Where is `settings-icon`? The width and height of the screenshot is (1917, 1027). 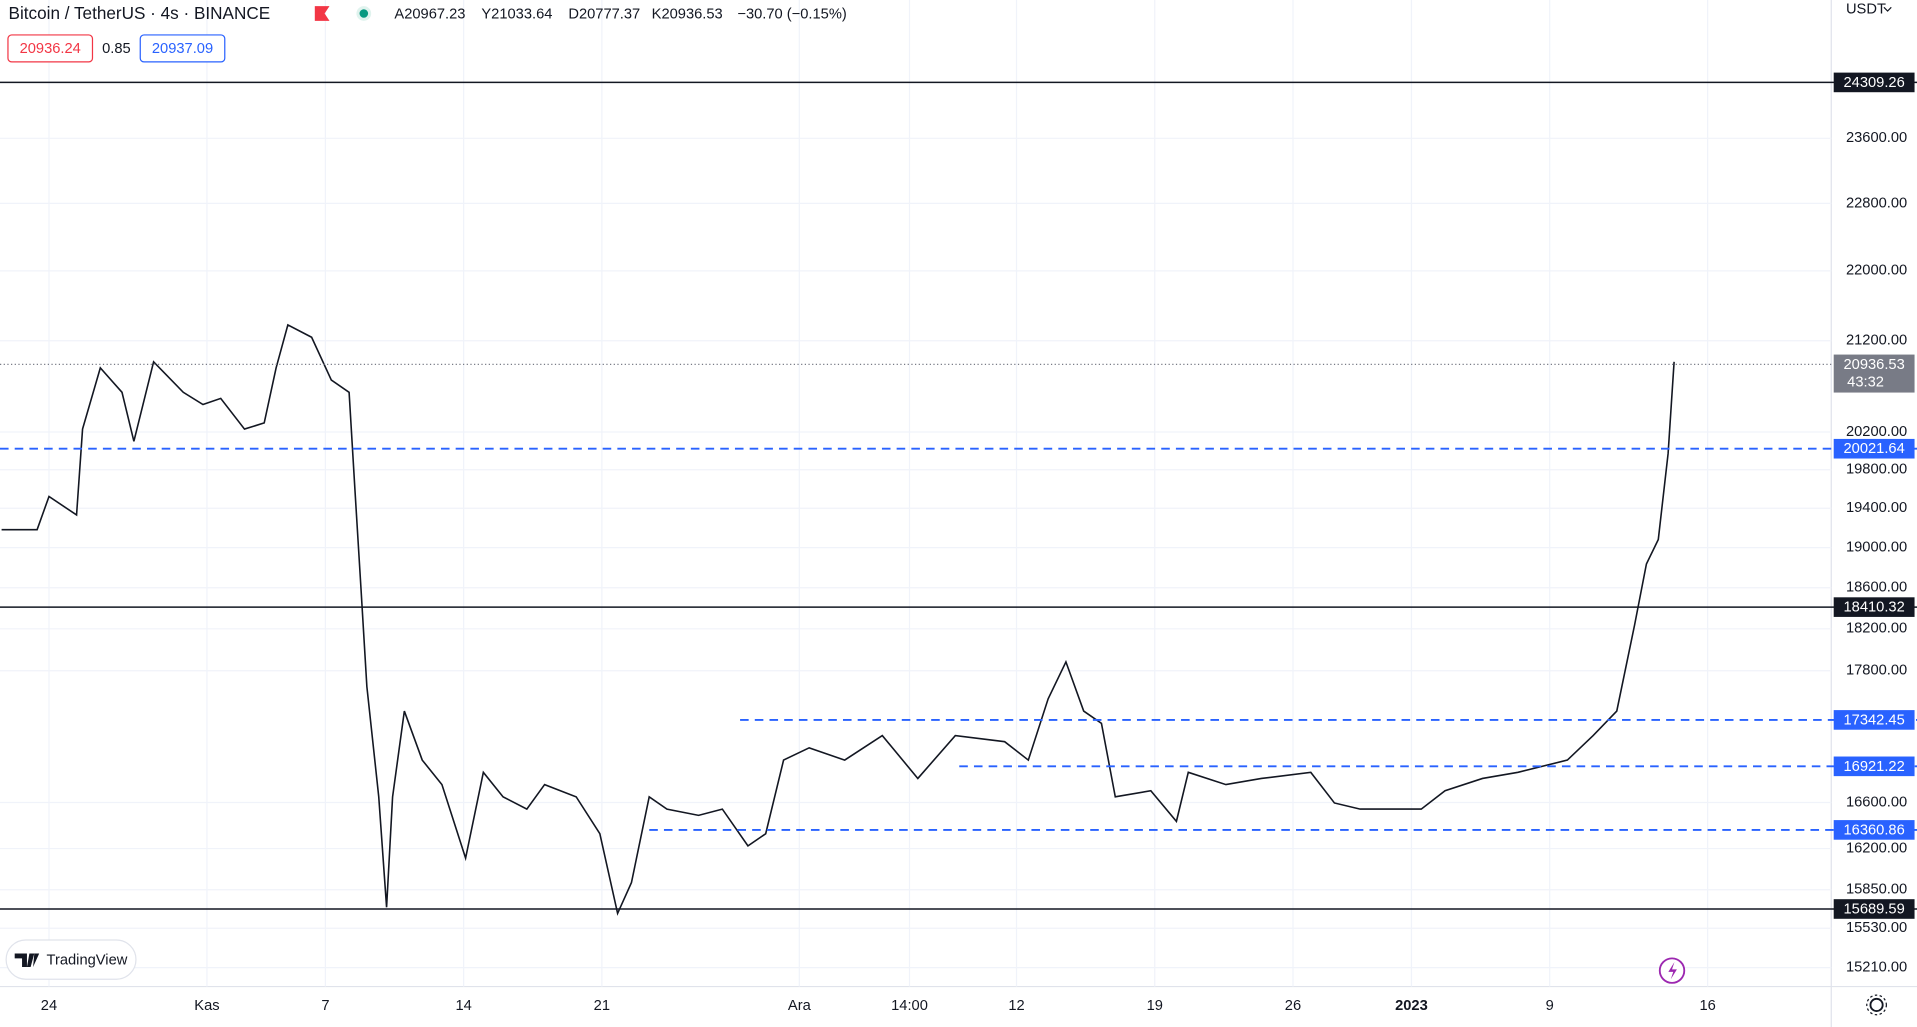
settings-icon is located at coordinates (1876, 1004).